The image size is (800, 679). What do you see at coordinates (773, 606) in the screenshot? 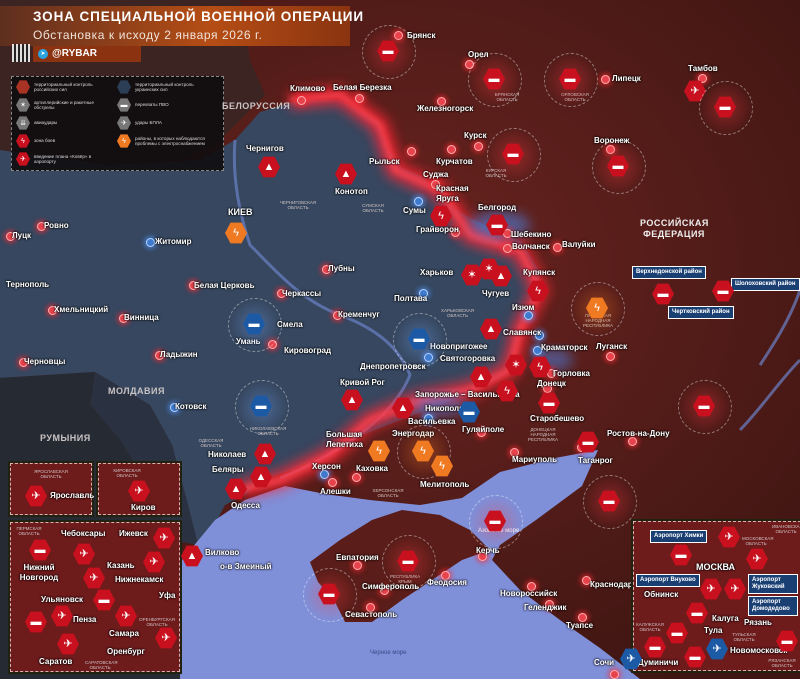
I see `airport-tag: Аэропорт Домодедово` at bounding box center [773, 606].